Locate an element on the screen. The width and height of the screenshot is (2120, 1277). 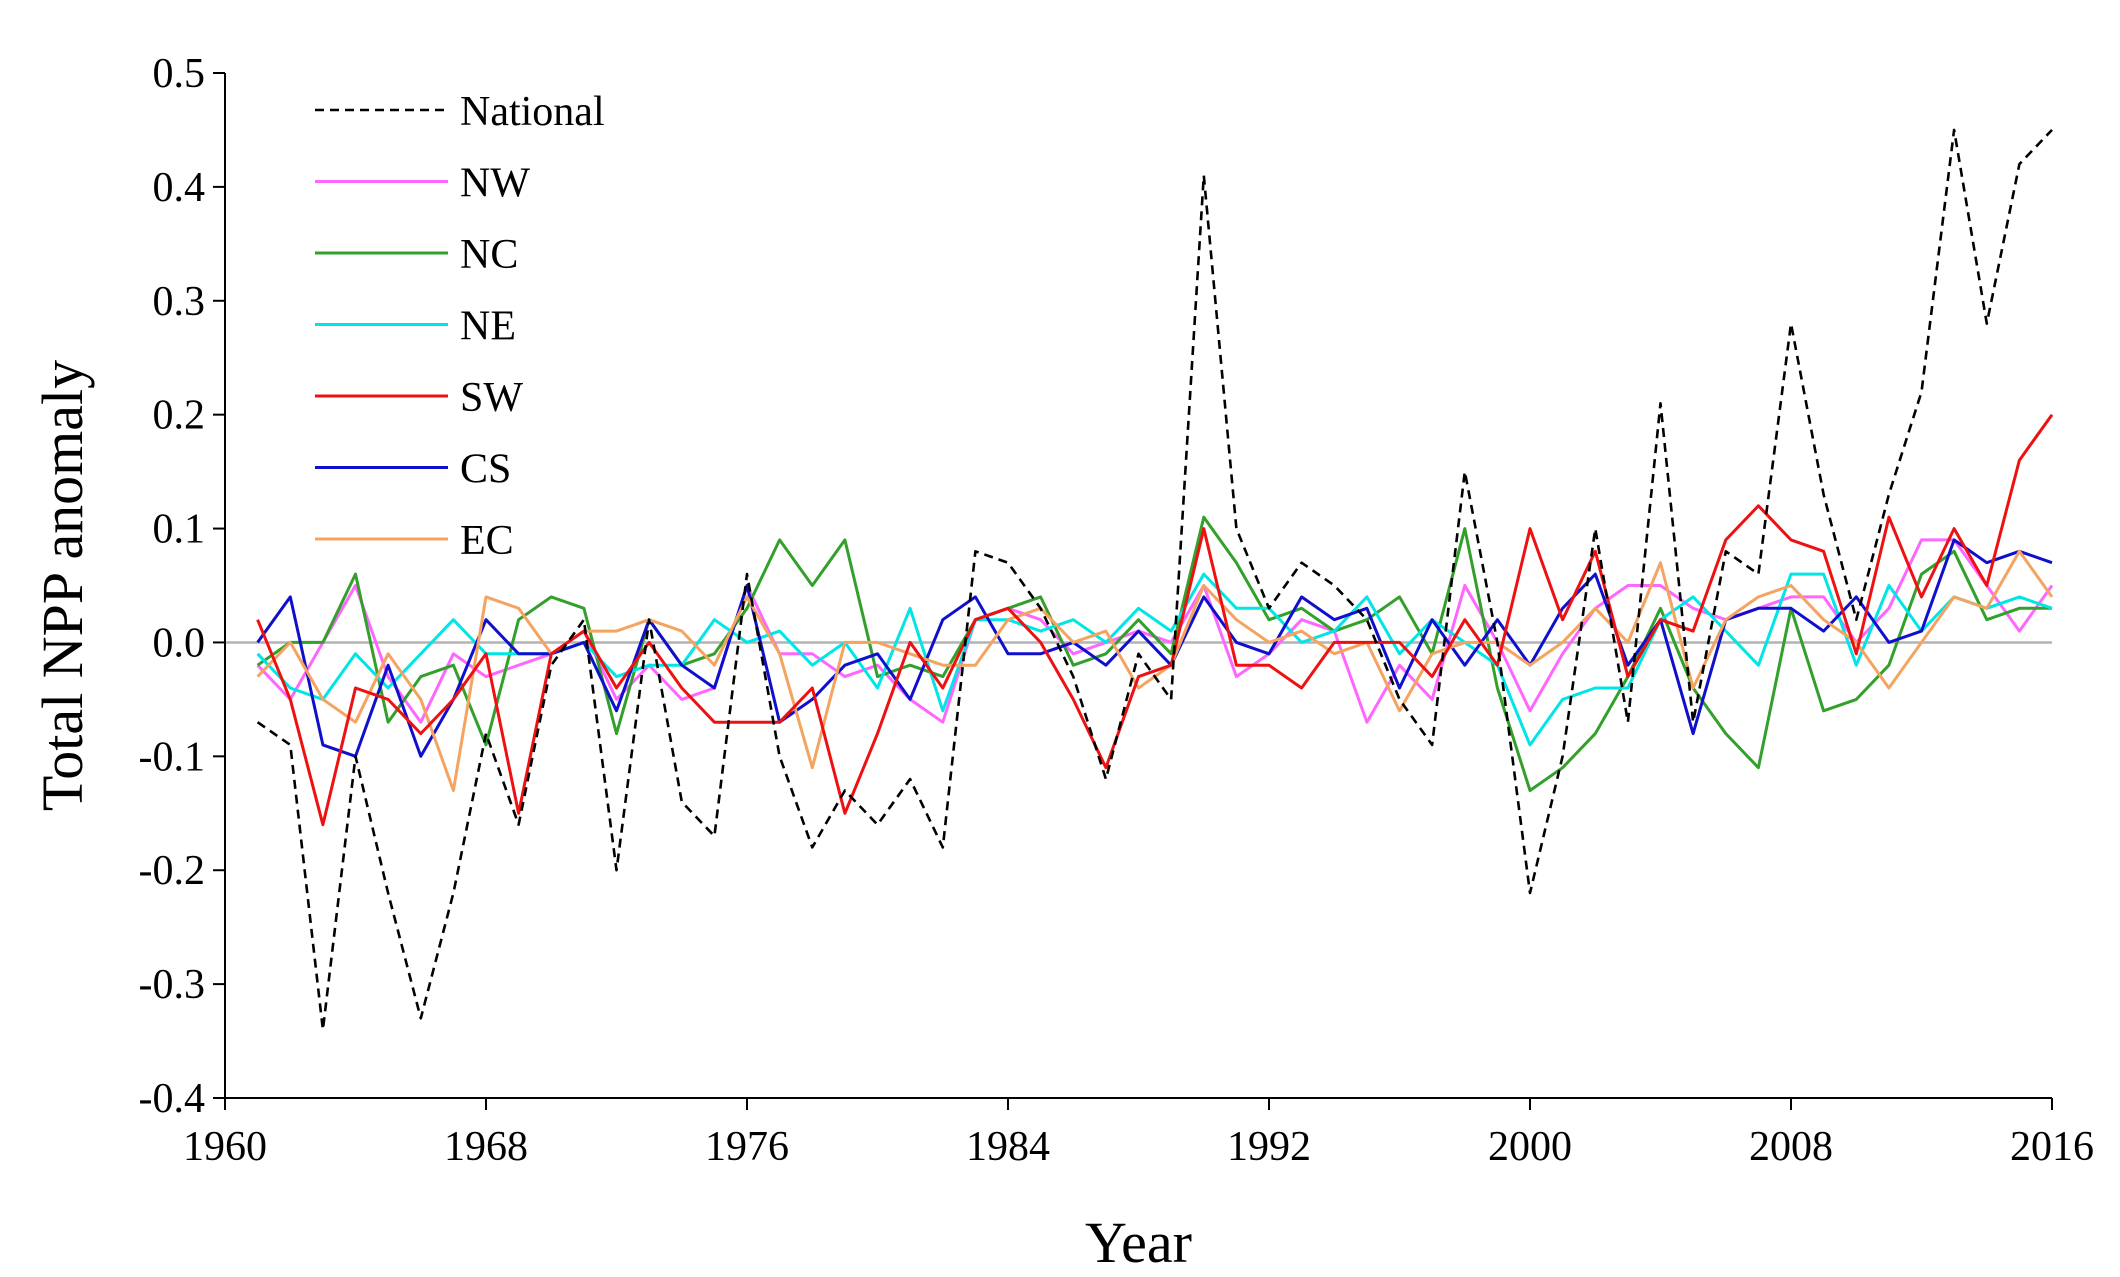
series-line-ne is located at coordinates (1154, 659).